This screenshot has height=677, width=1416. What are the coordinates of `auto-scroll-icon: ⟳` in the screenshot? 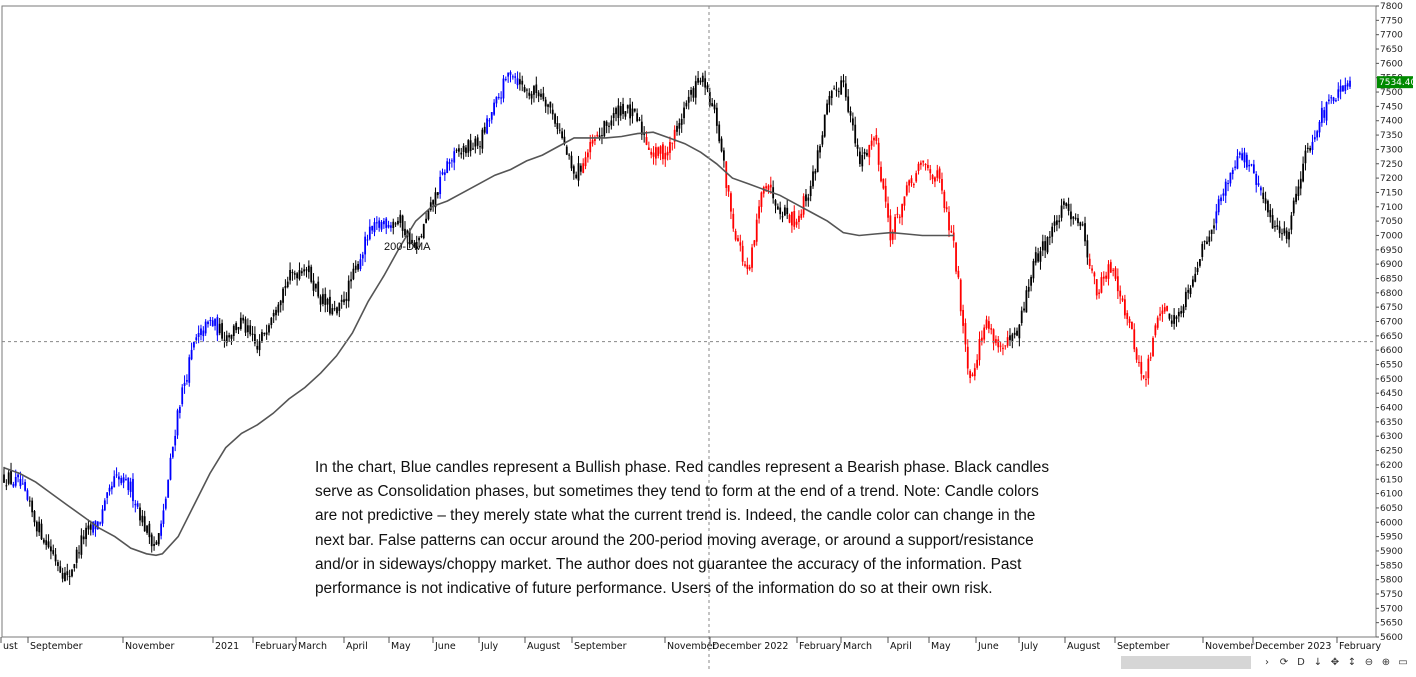 It's located at (1284, 662).